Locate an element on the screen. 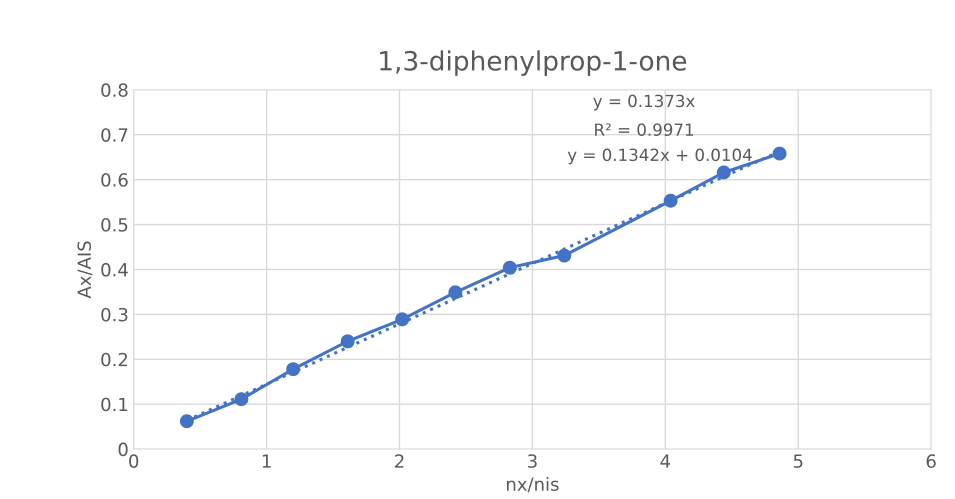 The image size is (955, 499). y-tick-label: 0.7 is located at coordinates (114, 135).